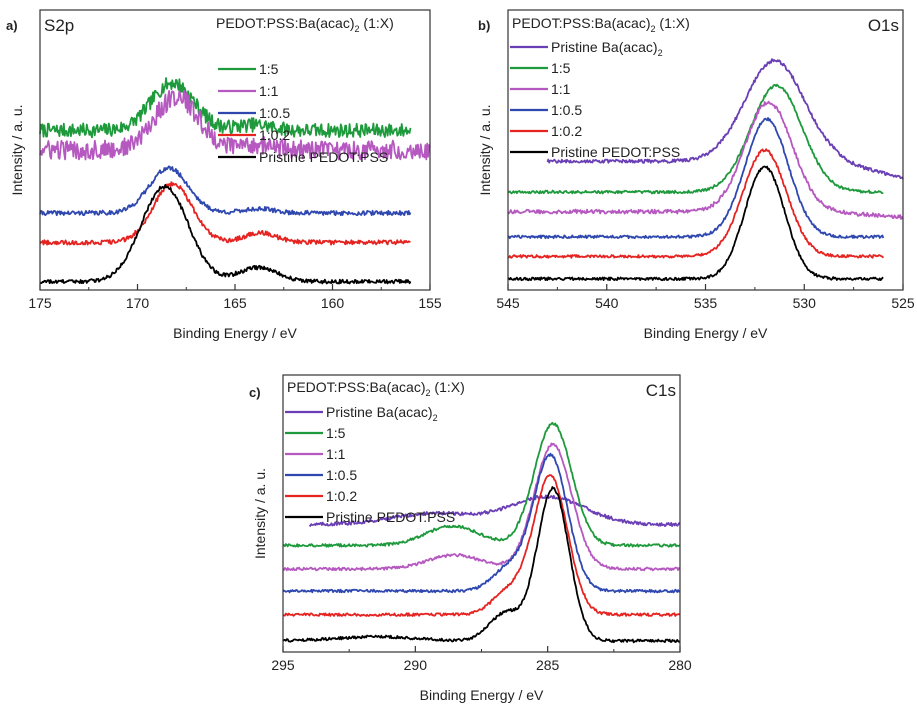 This screenshot has width=917, height=705. What do you see at coordinates (706, 303) in the screenshot?
I see `x-tick-label: 535` at bounding box center [706, 303].